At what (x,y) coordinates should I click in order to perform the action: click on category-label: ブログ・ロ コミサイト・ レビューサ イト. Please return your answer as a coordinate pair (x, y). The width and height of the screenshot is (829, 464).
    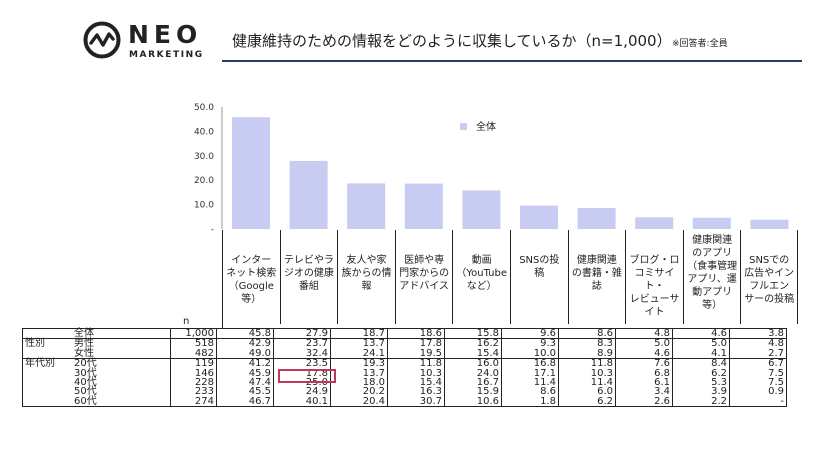
    Looking at the image, I should click on (654, 277).